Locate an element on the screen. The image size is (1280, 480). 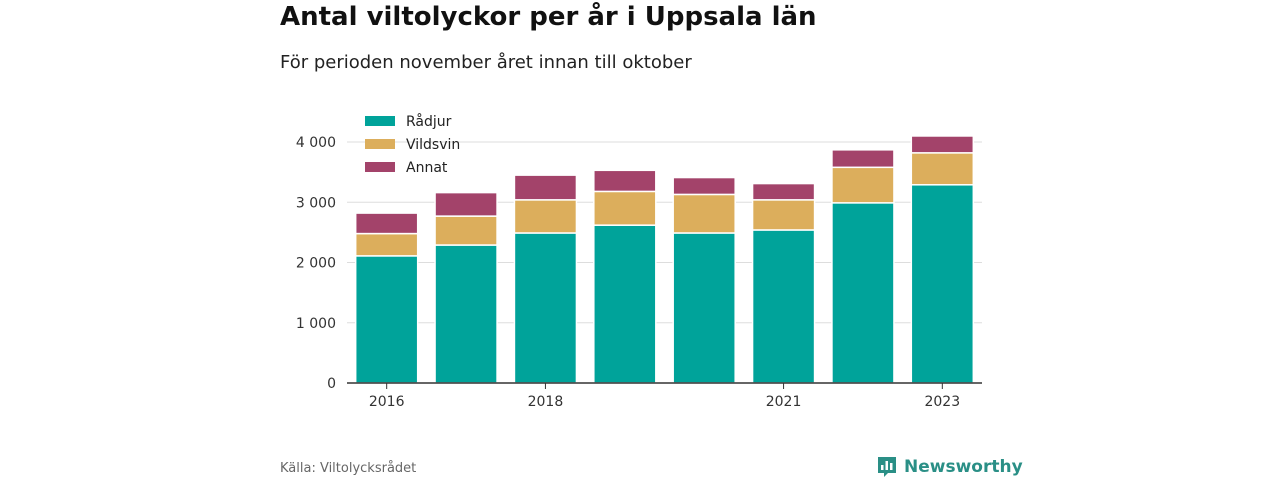
y-tick-label: 0 is located at coordinates (331, 384).